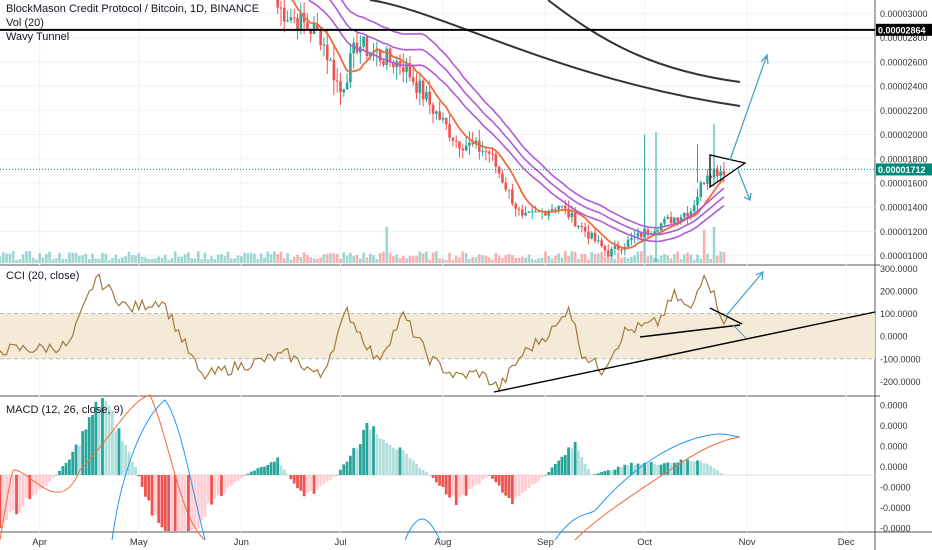 This screenshot has height=550, width=932. What do you see at coordinates (895, 488) in the screenshot?
I see `macd-tick-label: -0.0000` at bounding box center [895, 488].